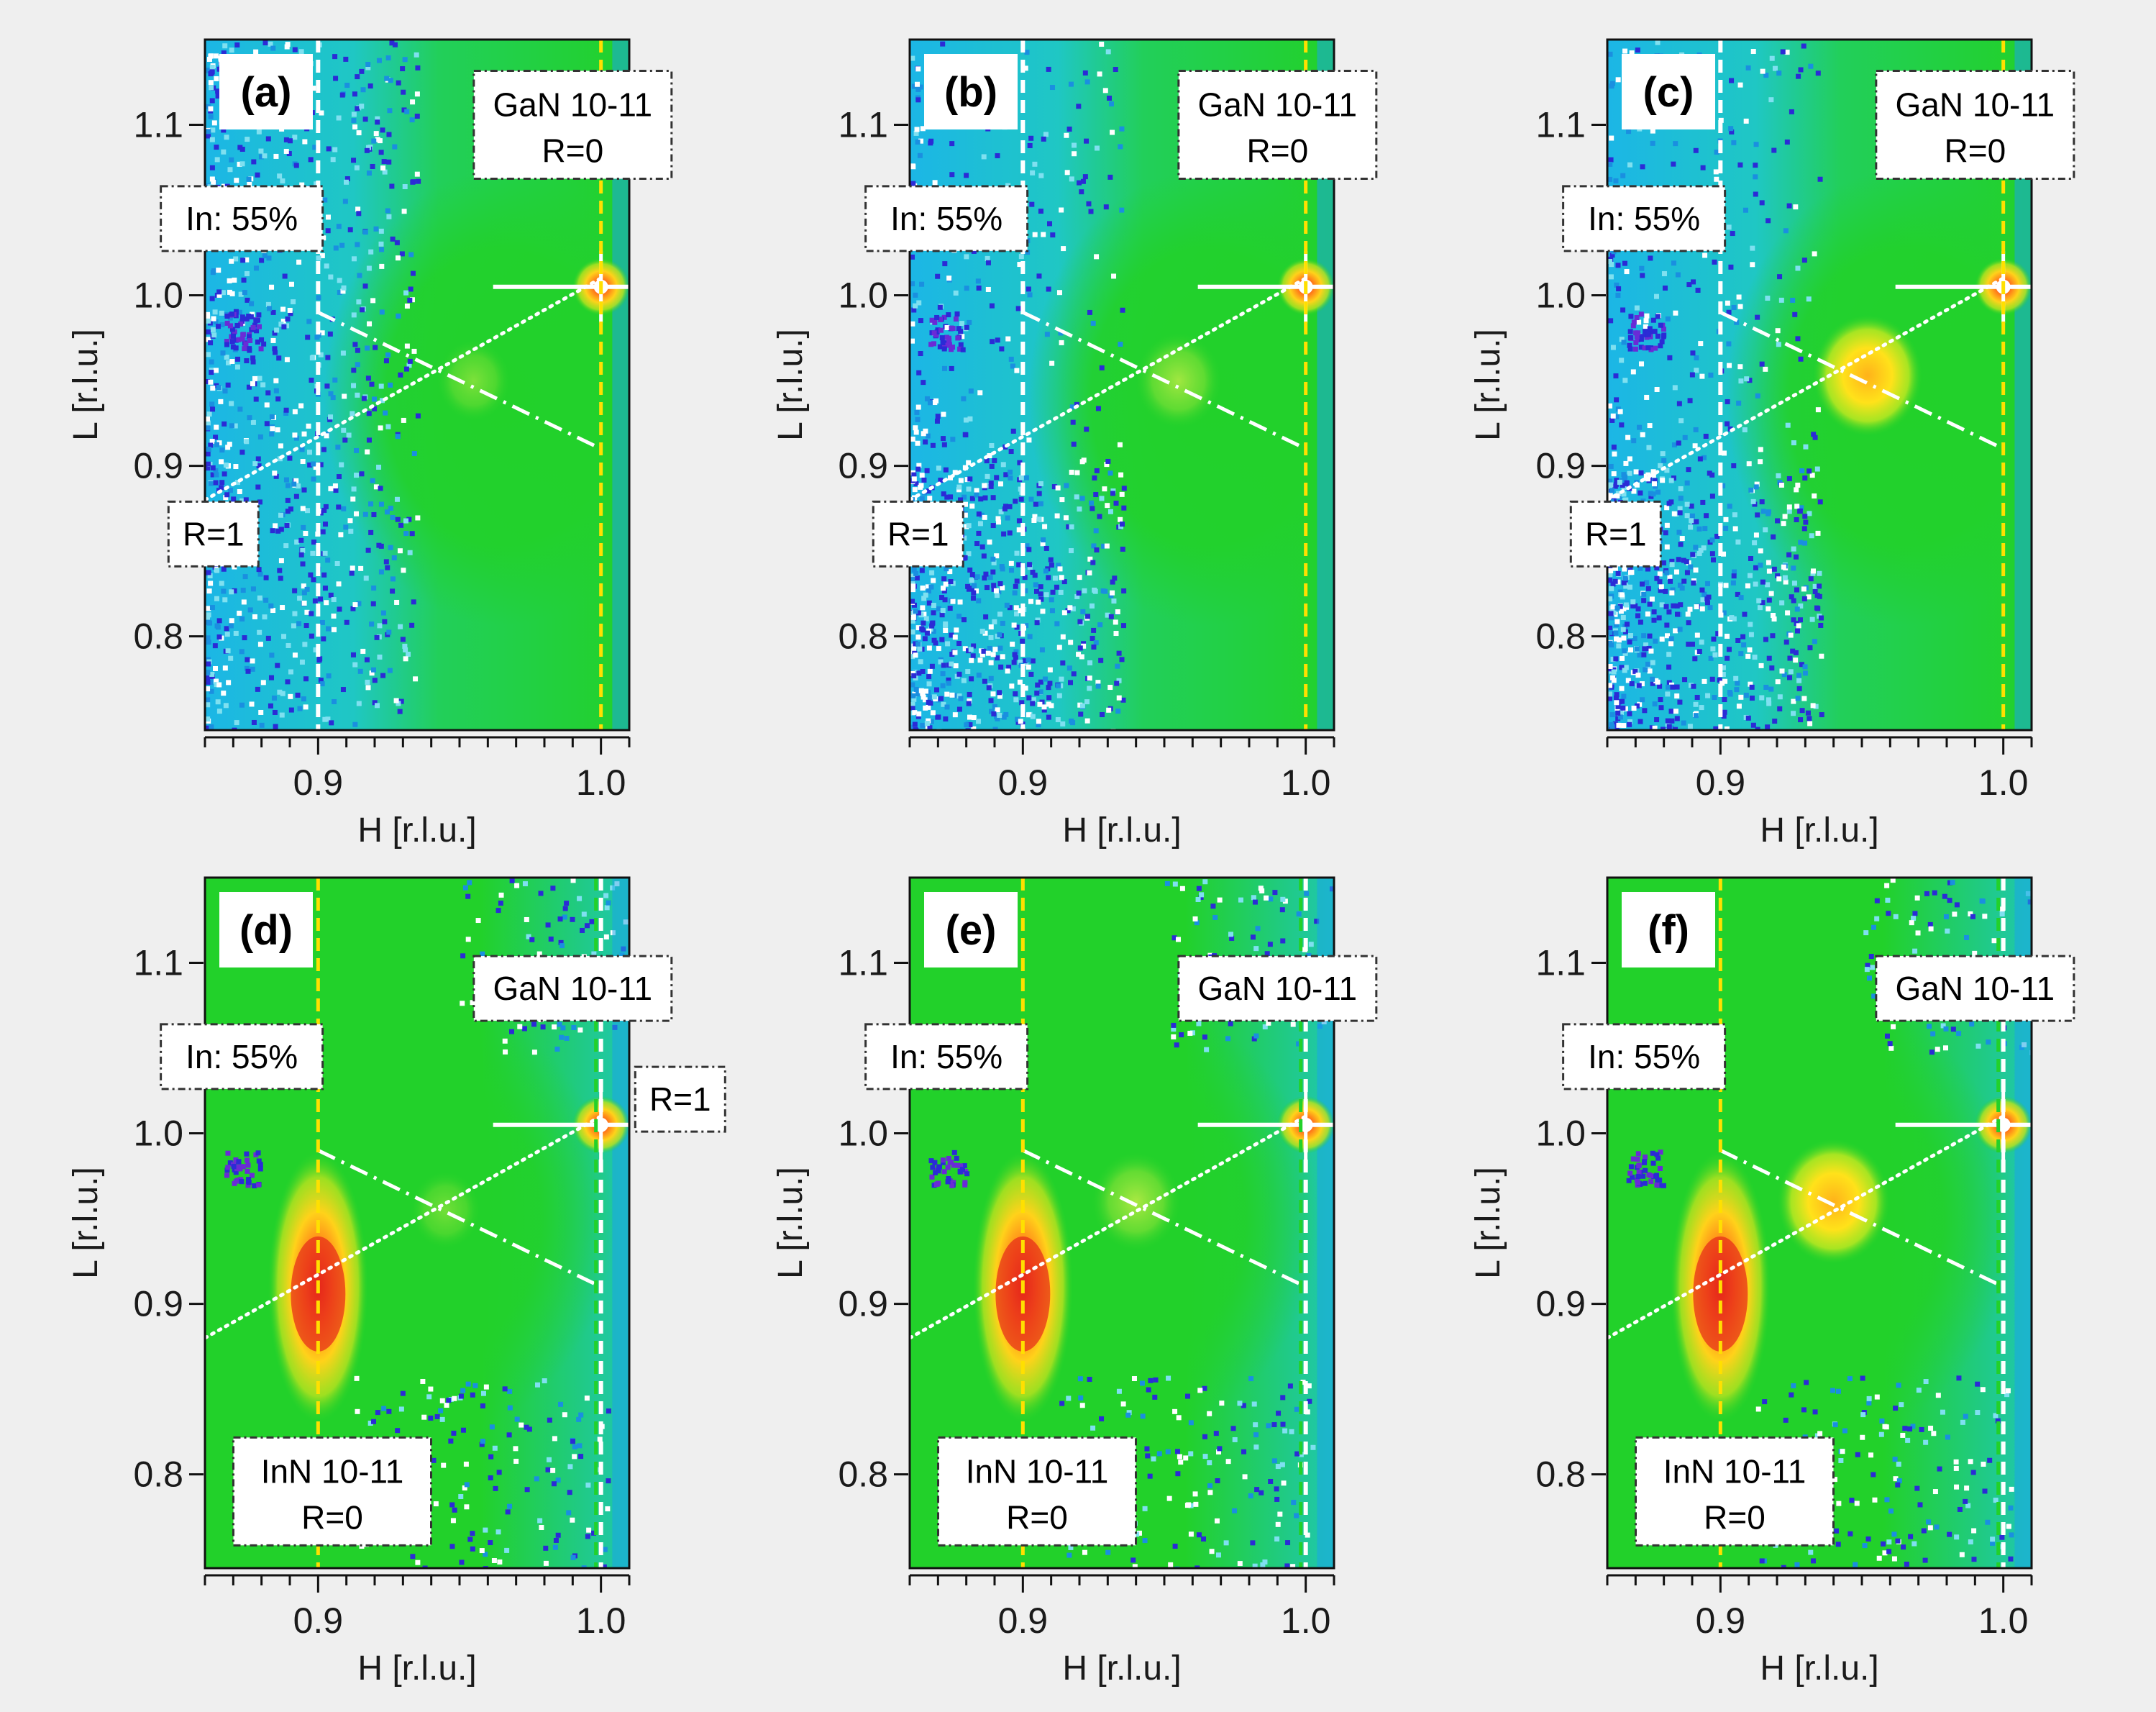 The width and height of the screenshot is (2156, 1712). What do you see at coordinates (1325, 385) in the screenshot?
I see `edge-strip` at bounding box center [1325, 385].